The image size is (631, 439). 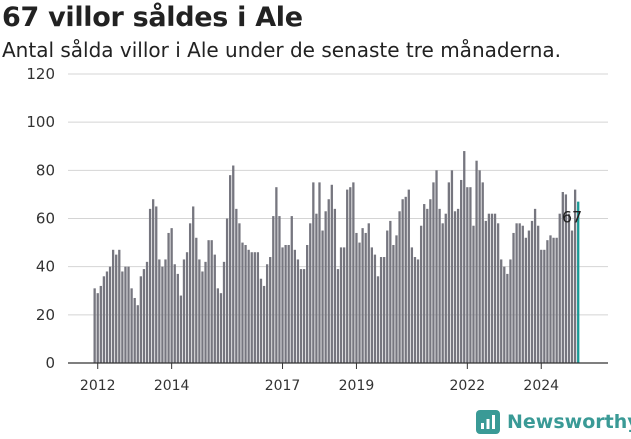 What do you see at coordinates (488, 422) in the screenshot?
I see `newsworthy-logo-icon` at bounding box center [488, 422].